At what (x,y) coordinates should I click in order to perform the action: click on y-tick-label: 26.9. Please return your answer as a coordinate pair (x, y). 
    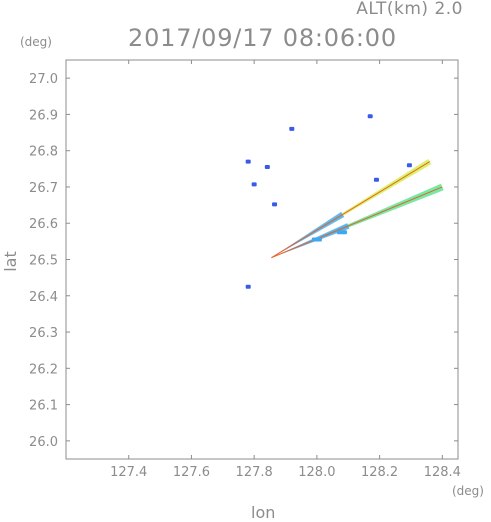
    Looking at the image, I should click on (43, 115).